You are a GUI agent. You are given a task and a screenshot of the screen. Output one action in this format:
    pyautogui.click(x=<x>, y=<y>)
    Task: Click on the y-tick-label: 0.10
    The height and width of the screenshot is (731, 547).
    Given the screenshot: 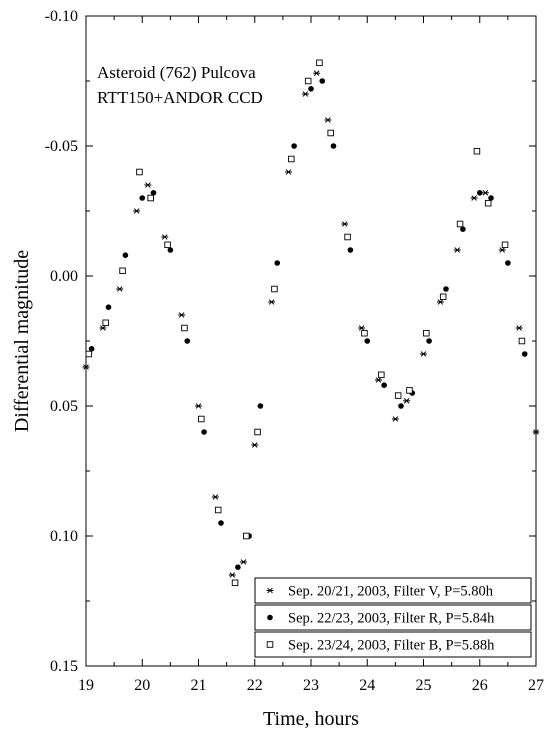 What is the action you would take?
    pyautogui.click(x=64, y=536)
    